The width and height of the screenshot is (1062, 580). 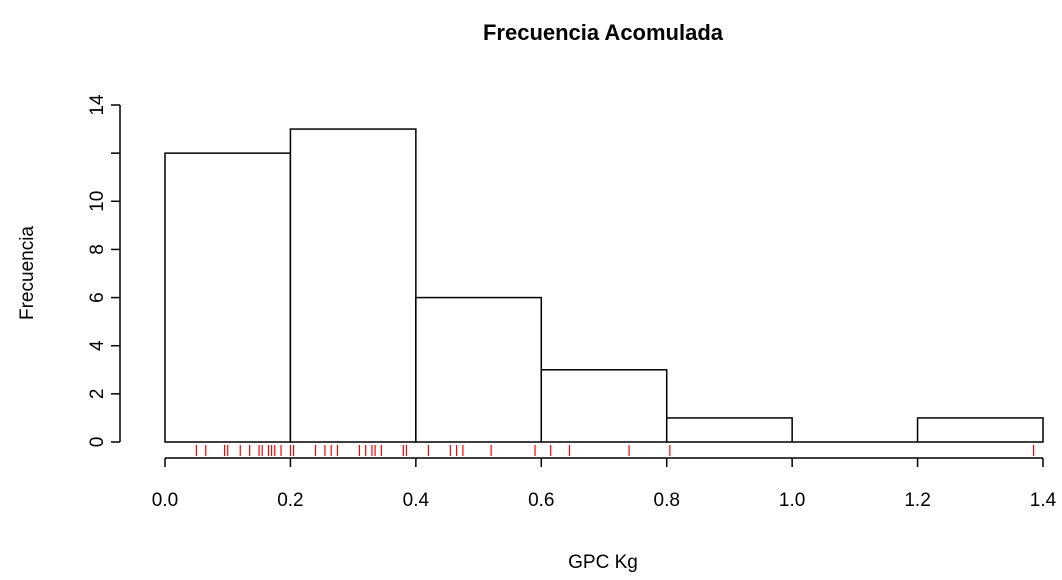 I want to click on x-tick-label: 0.8, so click(x=667, y=500).